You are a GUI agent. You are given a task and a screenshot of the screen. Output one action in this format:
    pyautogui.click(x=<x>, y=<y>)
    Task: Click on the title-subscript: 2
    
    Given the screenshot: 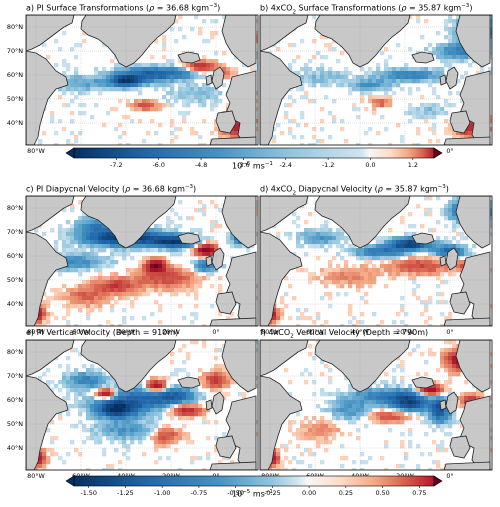 What is the action you would take?
    pyautogui.click(x=294, y=12)
    